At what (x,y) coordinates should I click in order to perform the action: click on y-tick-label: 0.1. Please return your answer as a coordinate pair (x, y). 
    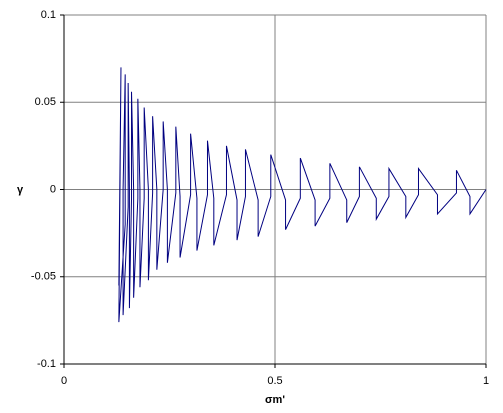
    Looking at the image, I should click on (48, 15).